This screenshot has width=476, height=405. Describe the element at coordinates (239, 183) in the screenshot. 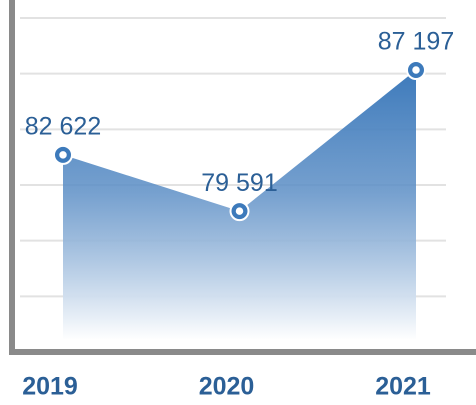

I see `value-label: 79 591` at that location.